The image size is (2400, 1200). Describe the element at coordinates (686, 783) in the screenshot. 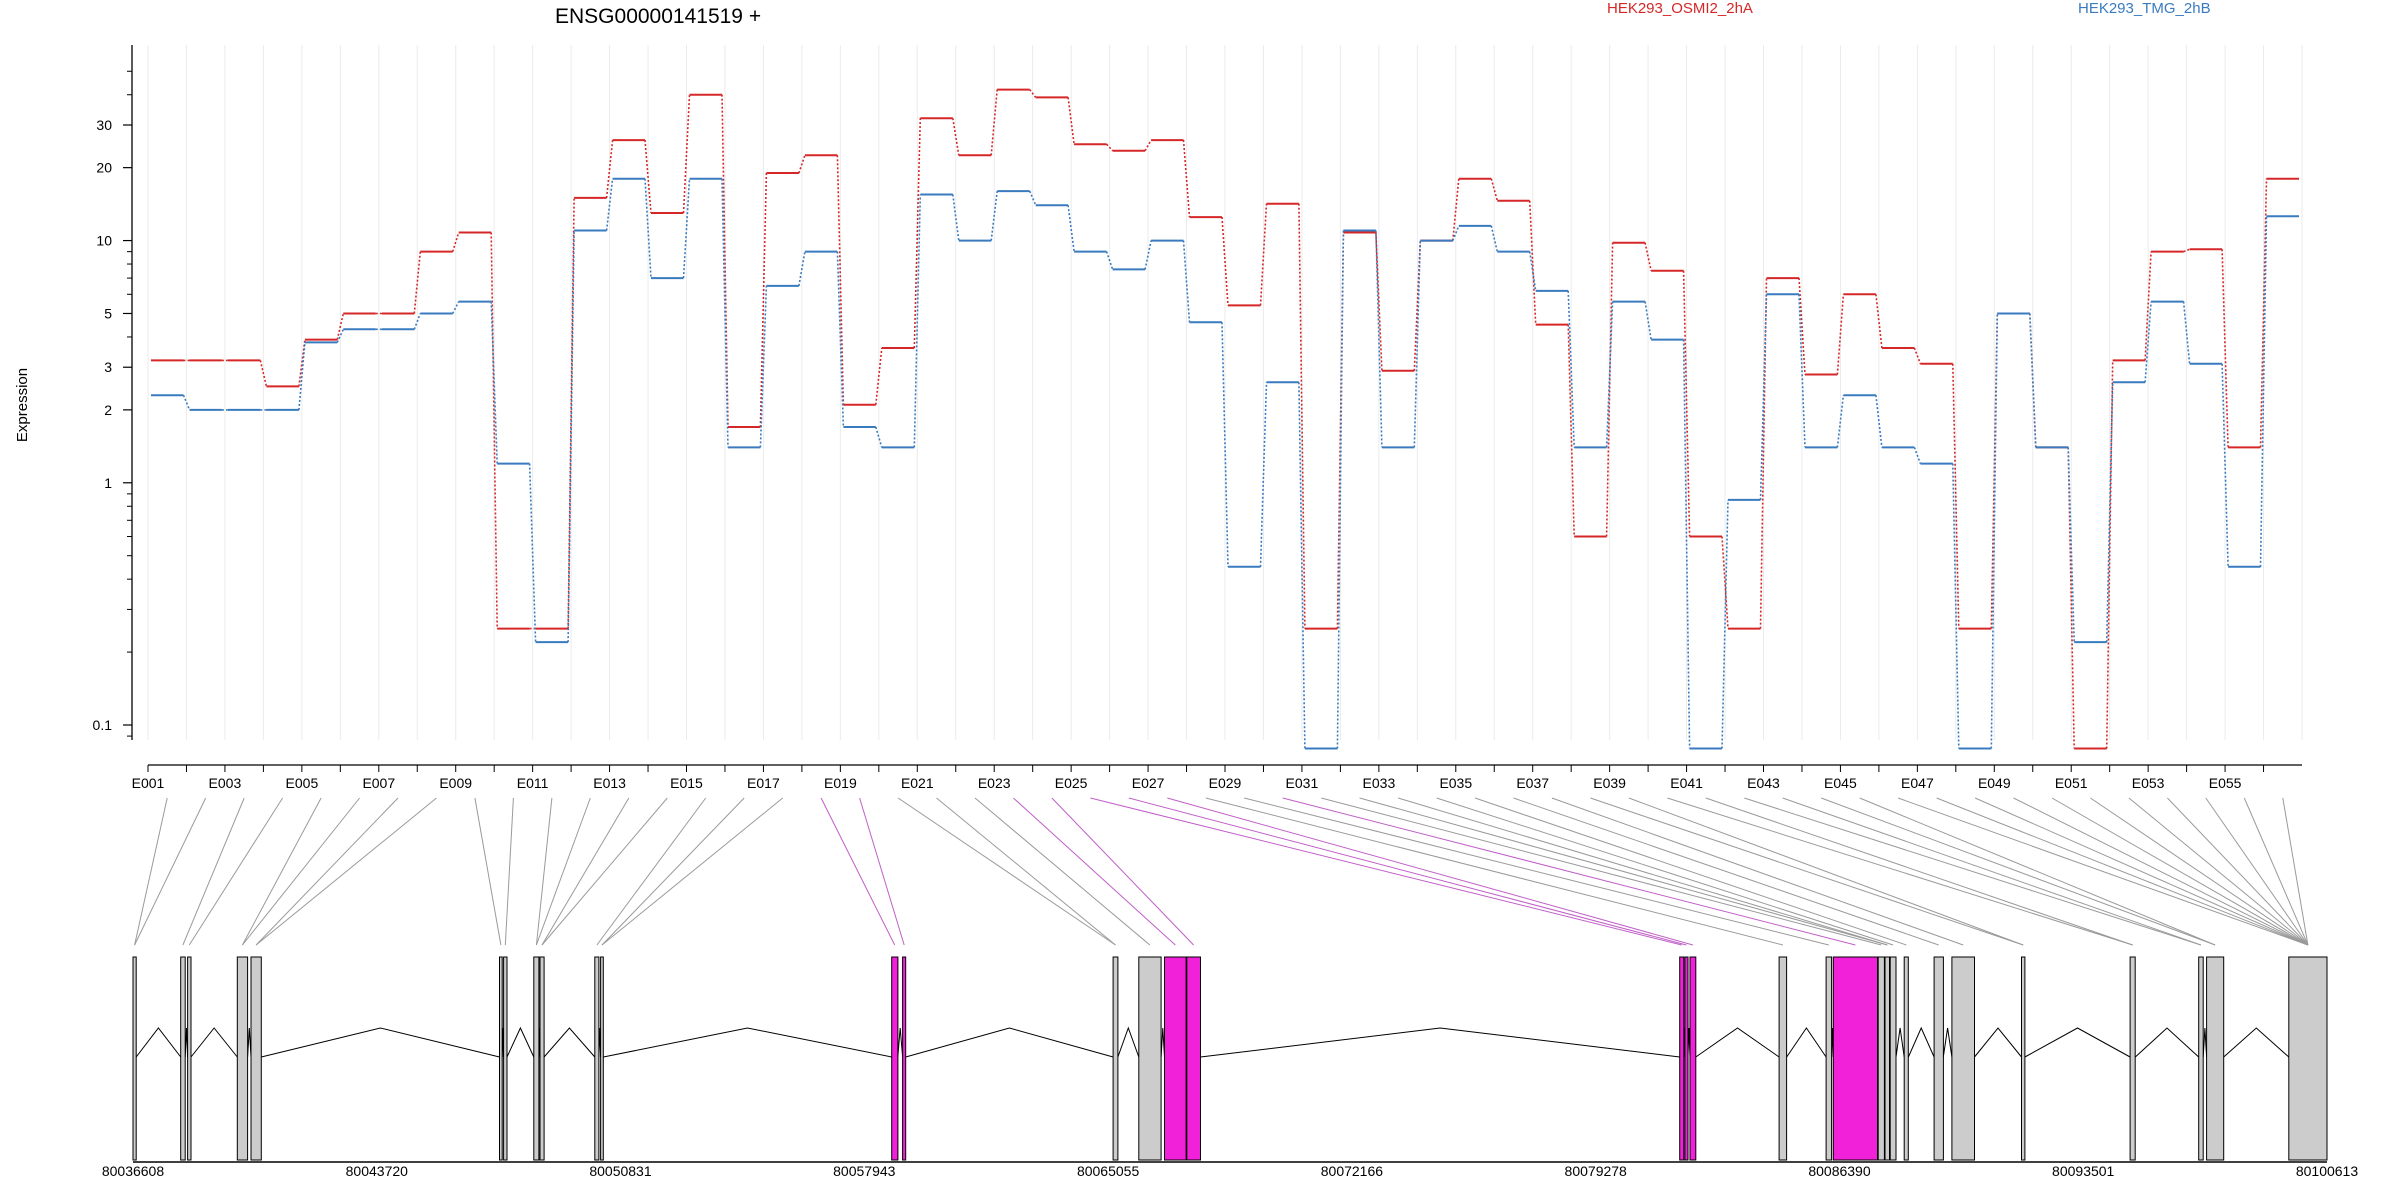

I see `x-tick-label: E015` at that location.